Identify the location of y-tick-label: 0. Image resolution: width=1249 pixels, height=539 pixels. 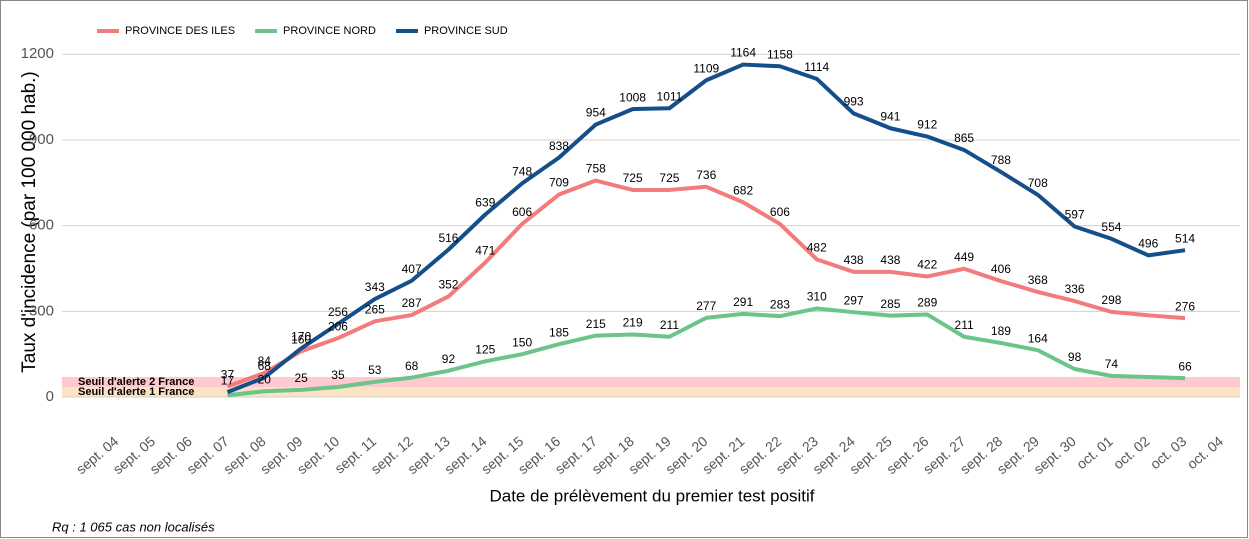
(50, 396).